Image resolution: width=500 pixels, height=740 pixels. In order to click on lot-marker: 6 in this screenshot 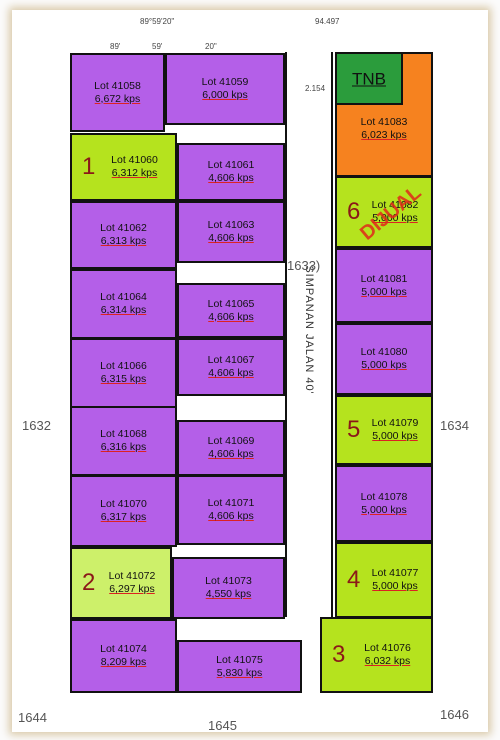, I will do `click(354, 211)`.